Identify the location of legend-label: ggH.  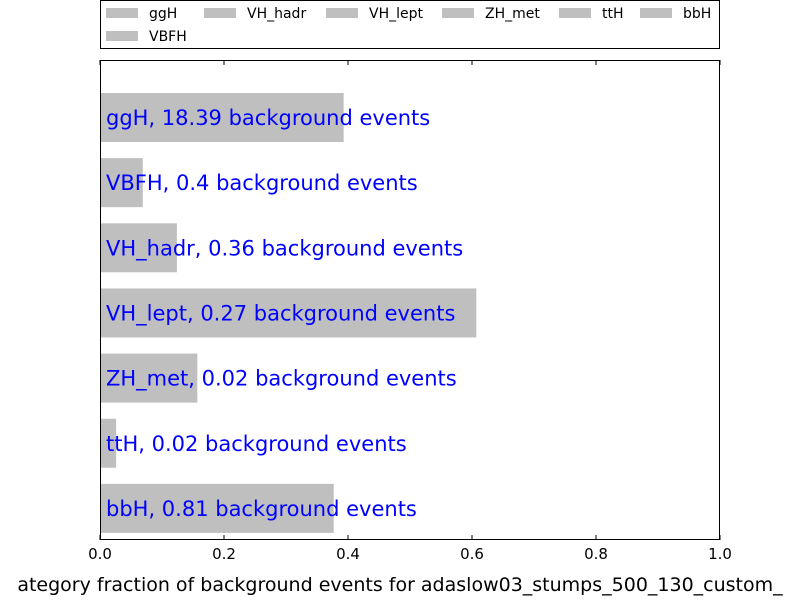
(163, 14).